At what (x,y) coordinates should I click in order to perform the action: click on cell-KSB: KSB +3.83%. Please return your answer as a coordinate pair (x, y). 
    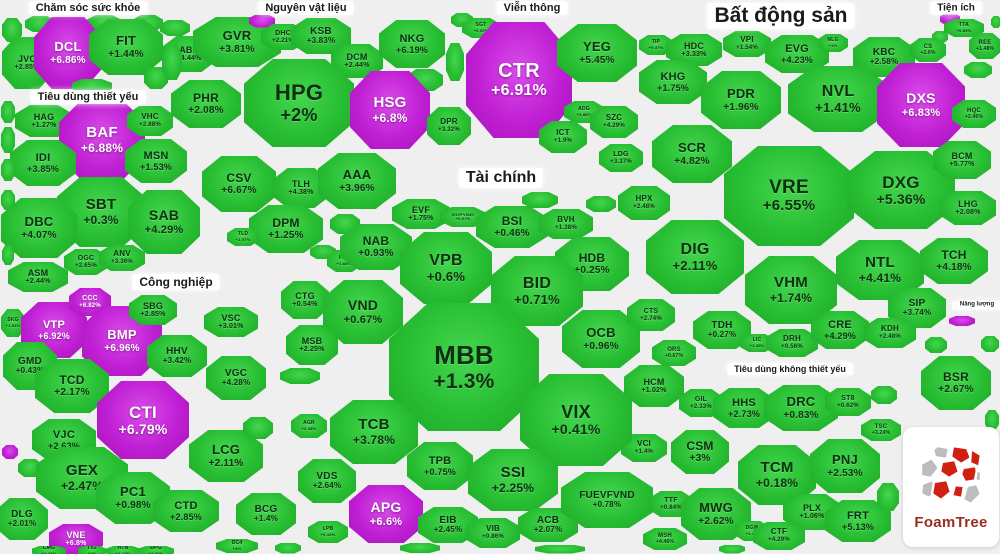
    Looking at the image, I should click on (321, 36).